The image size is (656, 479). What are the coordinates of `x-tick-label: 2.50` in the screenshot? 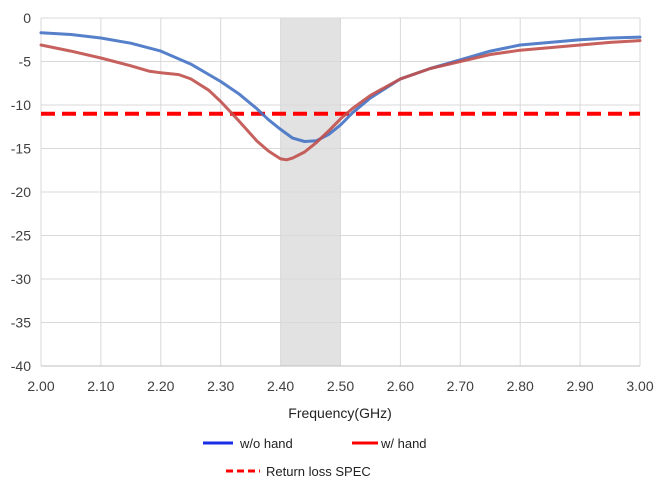 It's located at (340, 386).